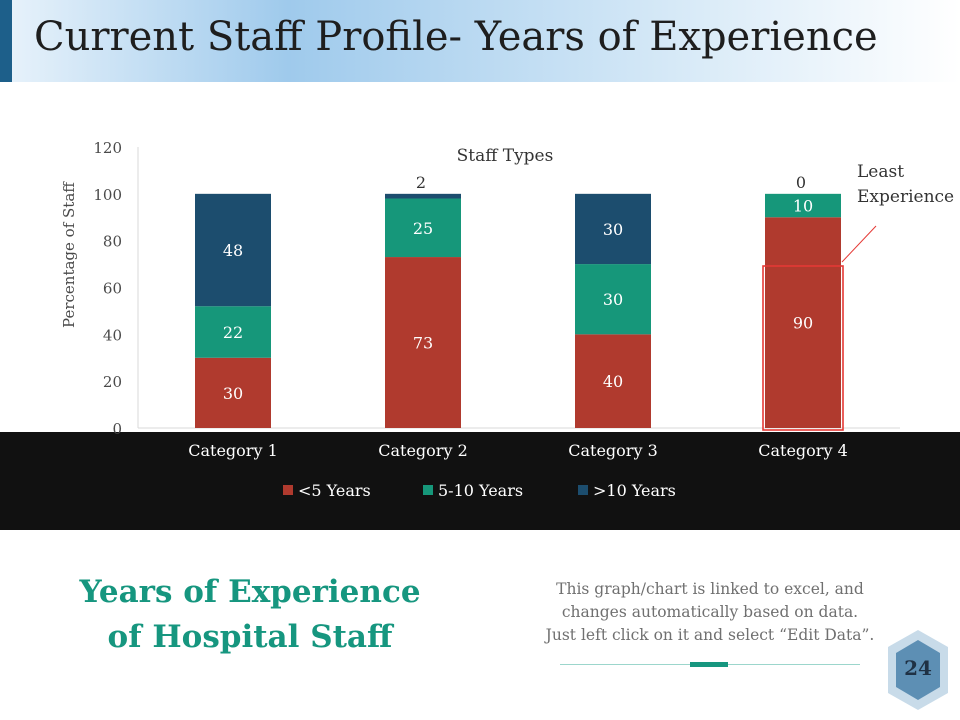 This screenshot has height=720, width=960. Describe the element at coordinates (334, 490) in the screenshot. I see `legend-entry: <5 Years` at that location.